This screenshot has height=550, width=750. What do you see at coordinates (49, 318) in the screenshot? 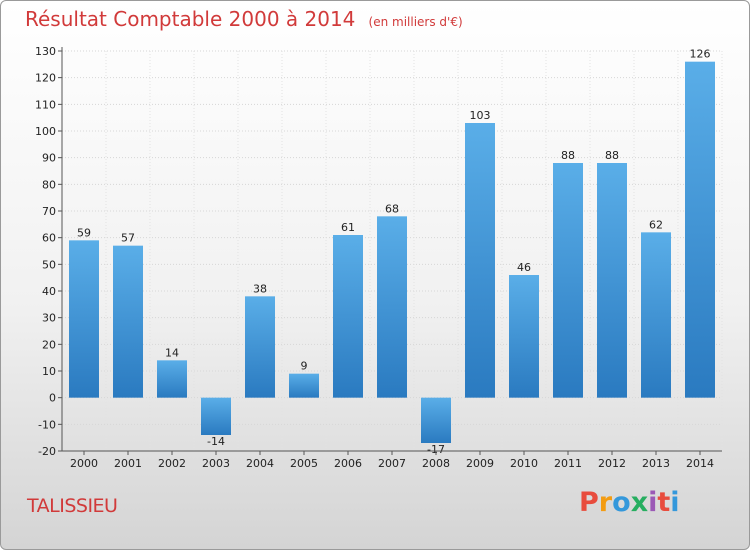
I see `y-tick-label: 30` at bounding box center [49, 318].